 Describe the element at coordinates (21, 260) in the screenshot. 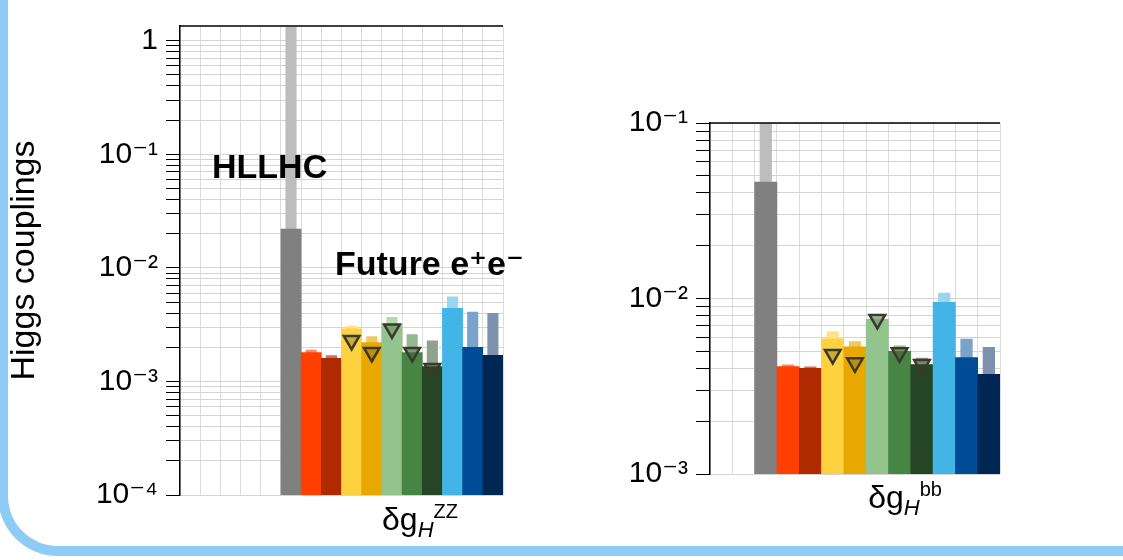

I see `y-axis-title: Higgs couplings` at that location.